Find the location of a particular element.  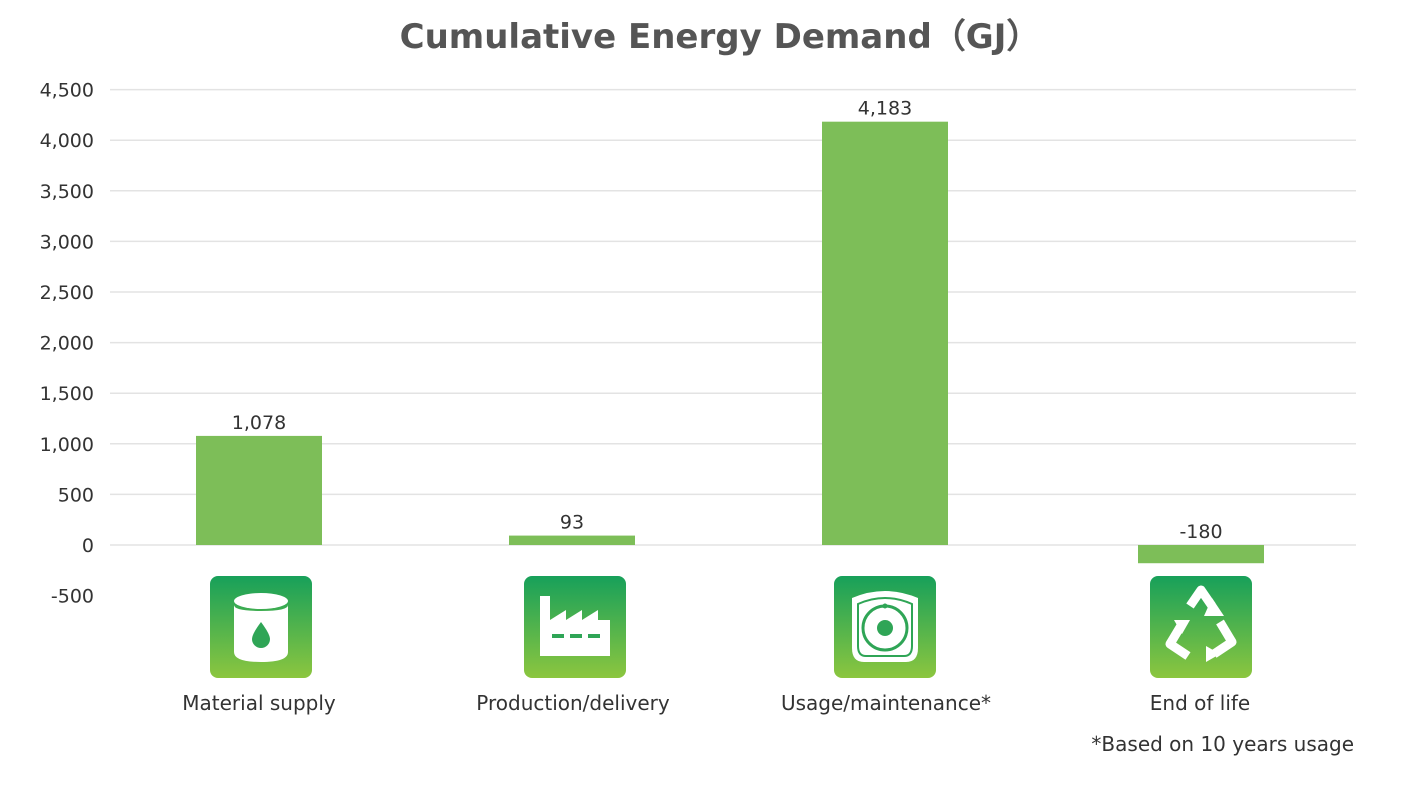

y-tick-label: 2,500 is located at coordinates (67, 293).